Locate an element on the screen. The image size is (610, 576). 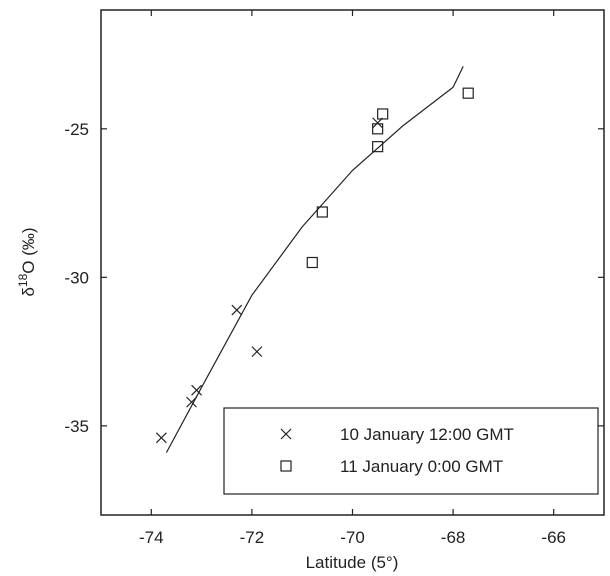
x-tick-label: -66 is located at coordinates (553, 537).